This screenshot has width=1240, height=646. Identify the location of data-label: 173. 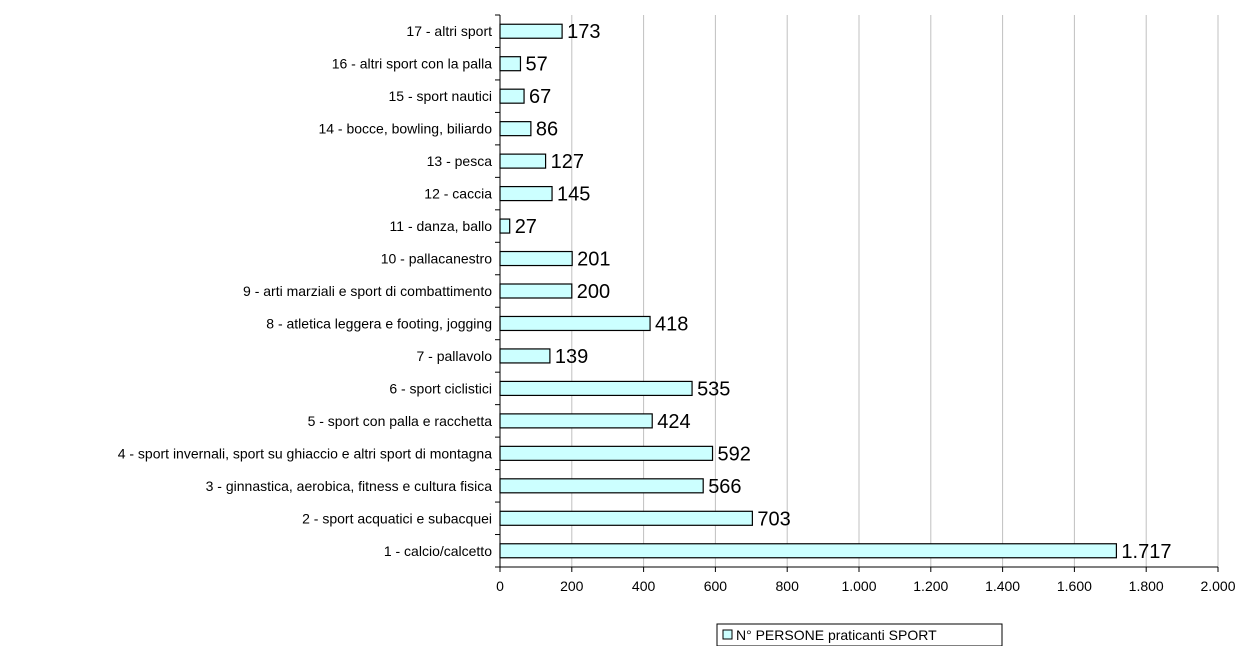
(583, 32).